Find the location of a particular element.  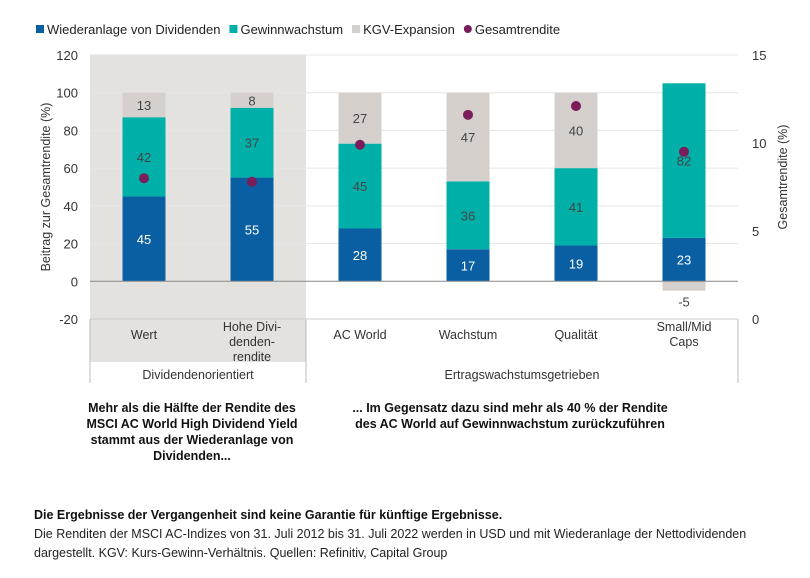

data-label: 17 is located at coordinates (468, 265).